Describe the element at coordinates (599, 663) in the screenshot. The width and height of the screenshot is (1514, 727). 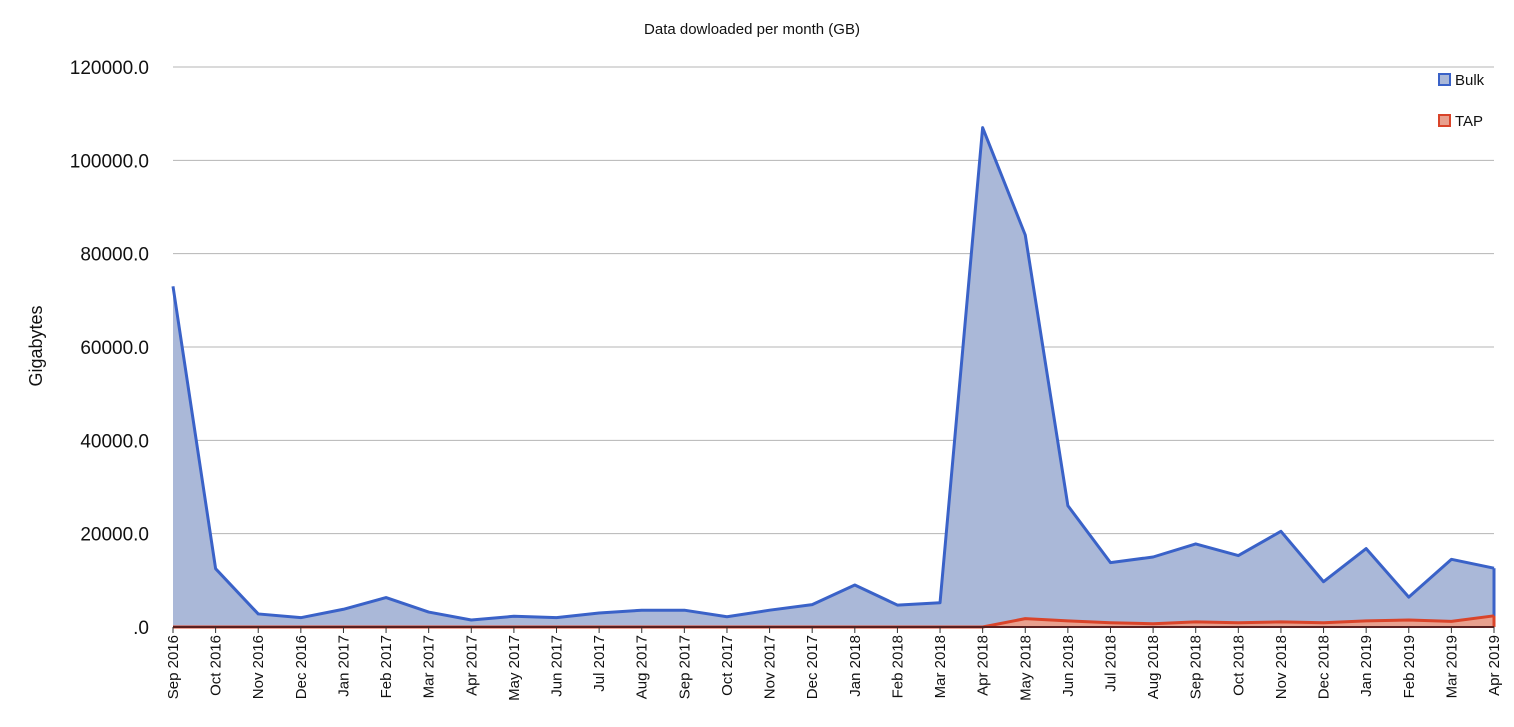
I see `x-tick-label: Jul 2017` at that location.